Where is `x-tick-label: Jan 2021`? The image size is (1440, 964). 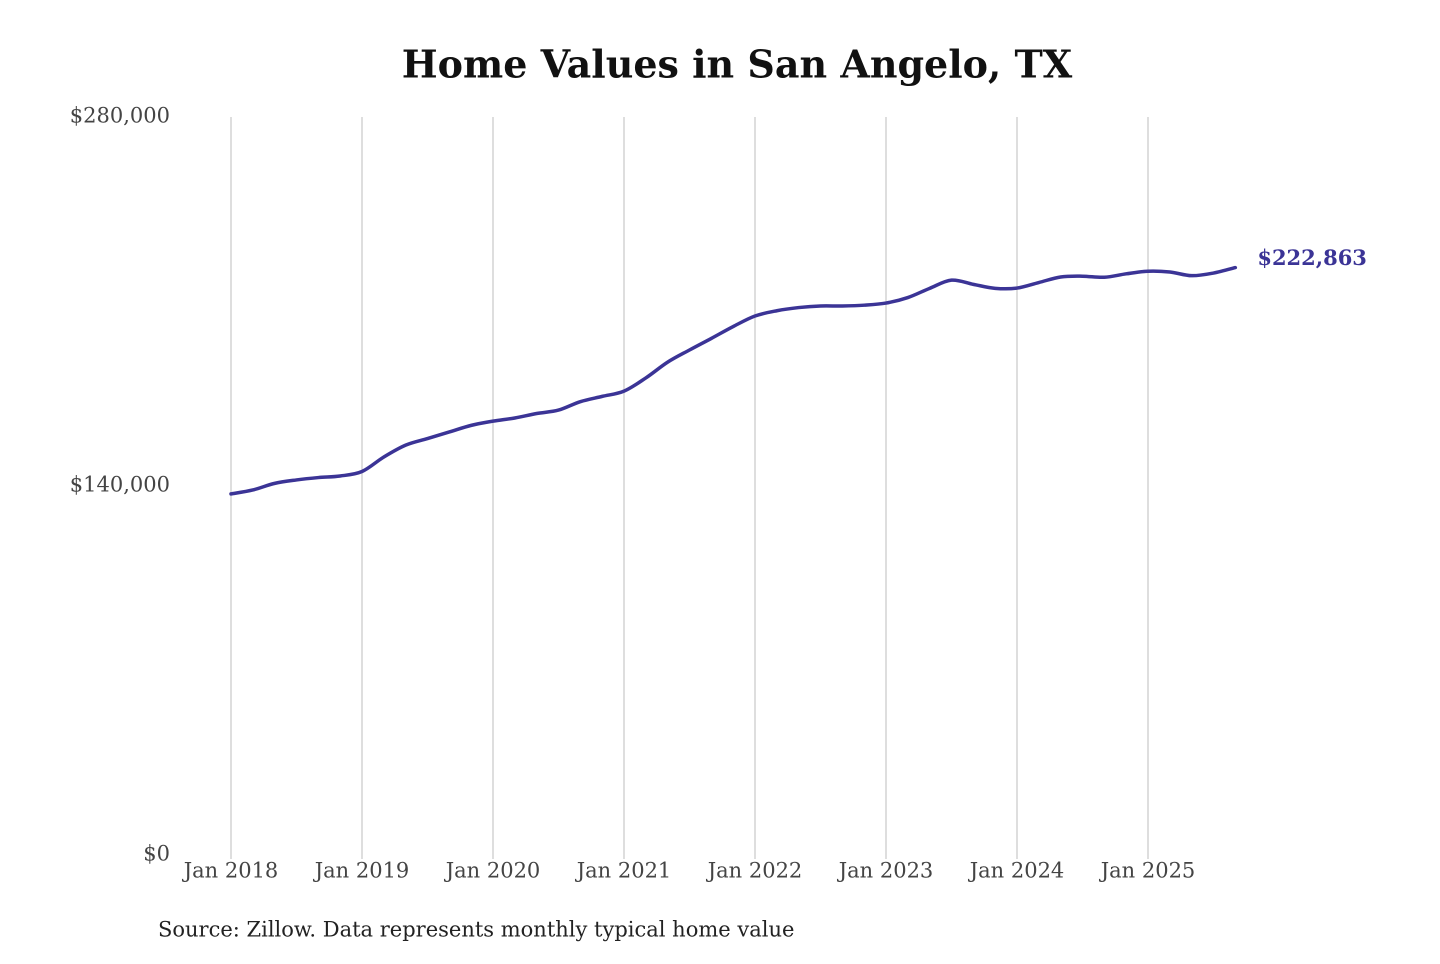 x-tick-label: Jan 2021 is located at coordinates (623, 871).